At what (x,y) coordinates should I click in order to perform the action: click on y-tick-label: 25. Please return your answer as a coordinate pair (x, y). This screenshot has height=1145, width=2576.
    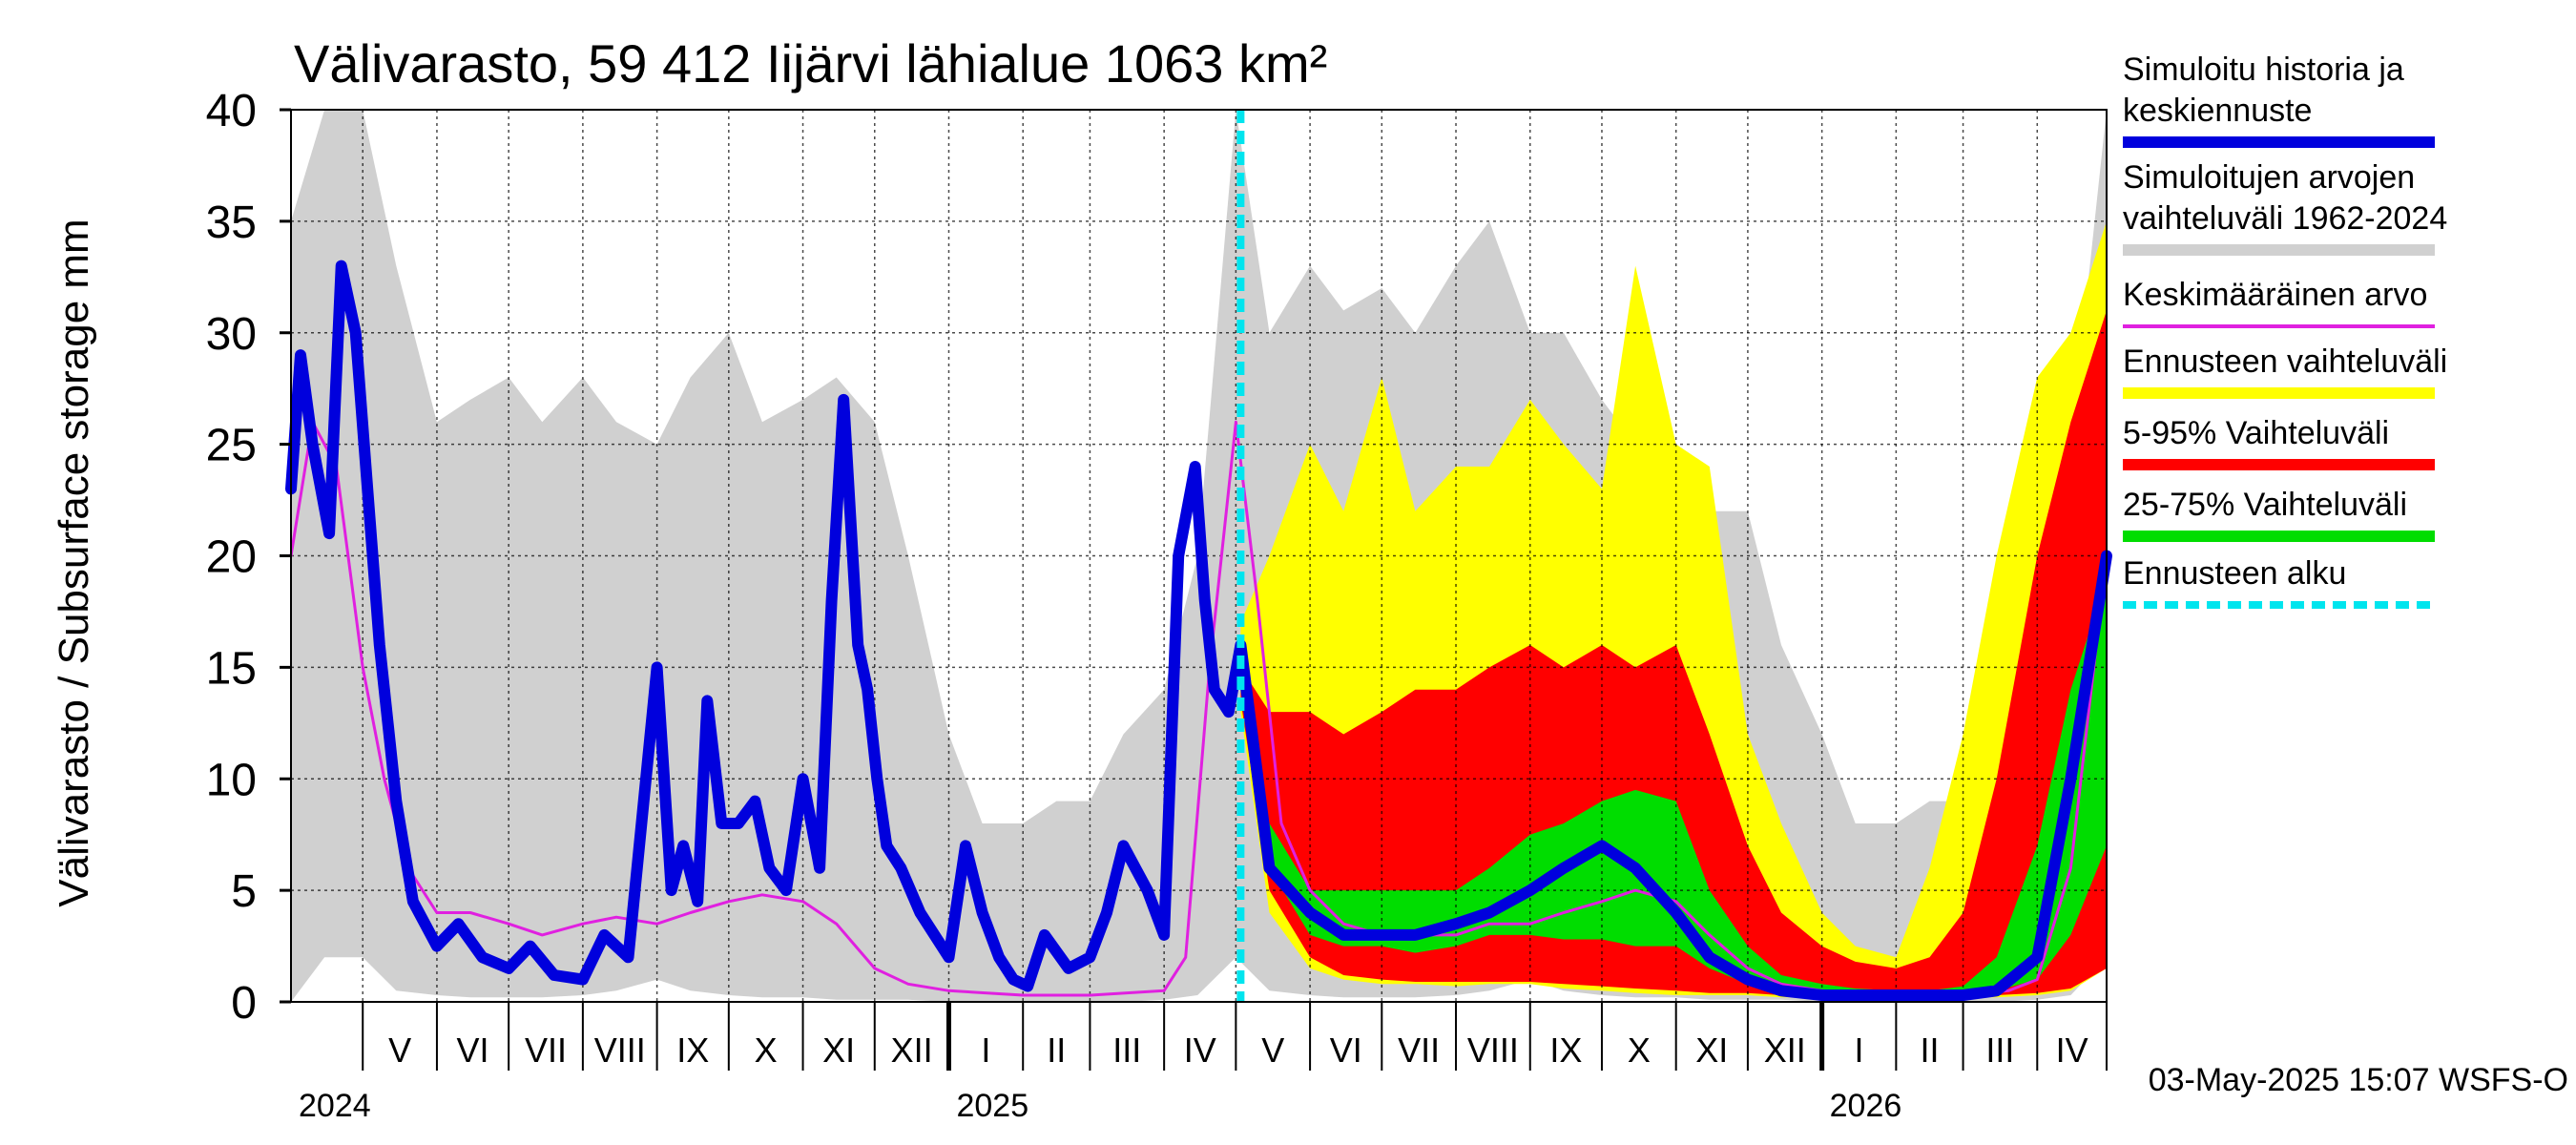
    Looking at the image, I should click on (231, 446).